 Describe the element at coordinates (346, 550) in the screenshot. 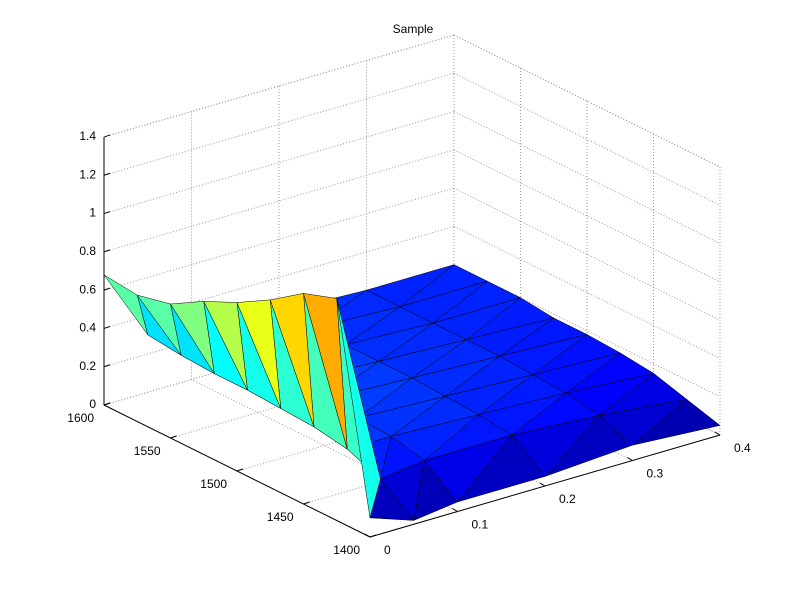

I see `y-tick-label: 1400` at that location.